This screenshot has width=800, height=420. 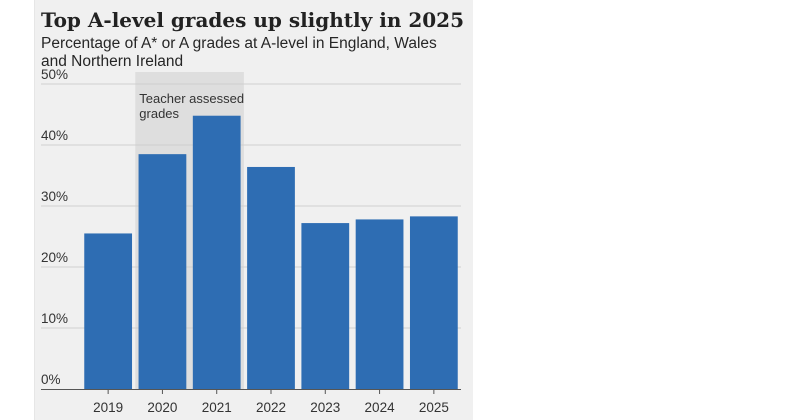 What do you see at coordinates (54, 74) in the screenshot?
I see `y-tick-label: 50%` at bounding box center [54, 74].